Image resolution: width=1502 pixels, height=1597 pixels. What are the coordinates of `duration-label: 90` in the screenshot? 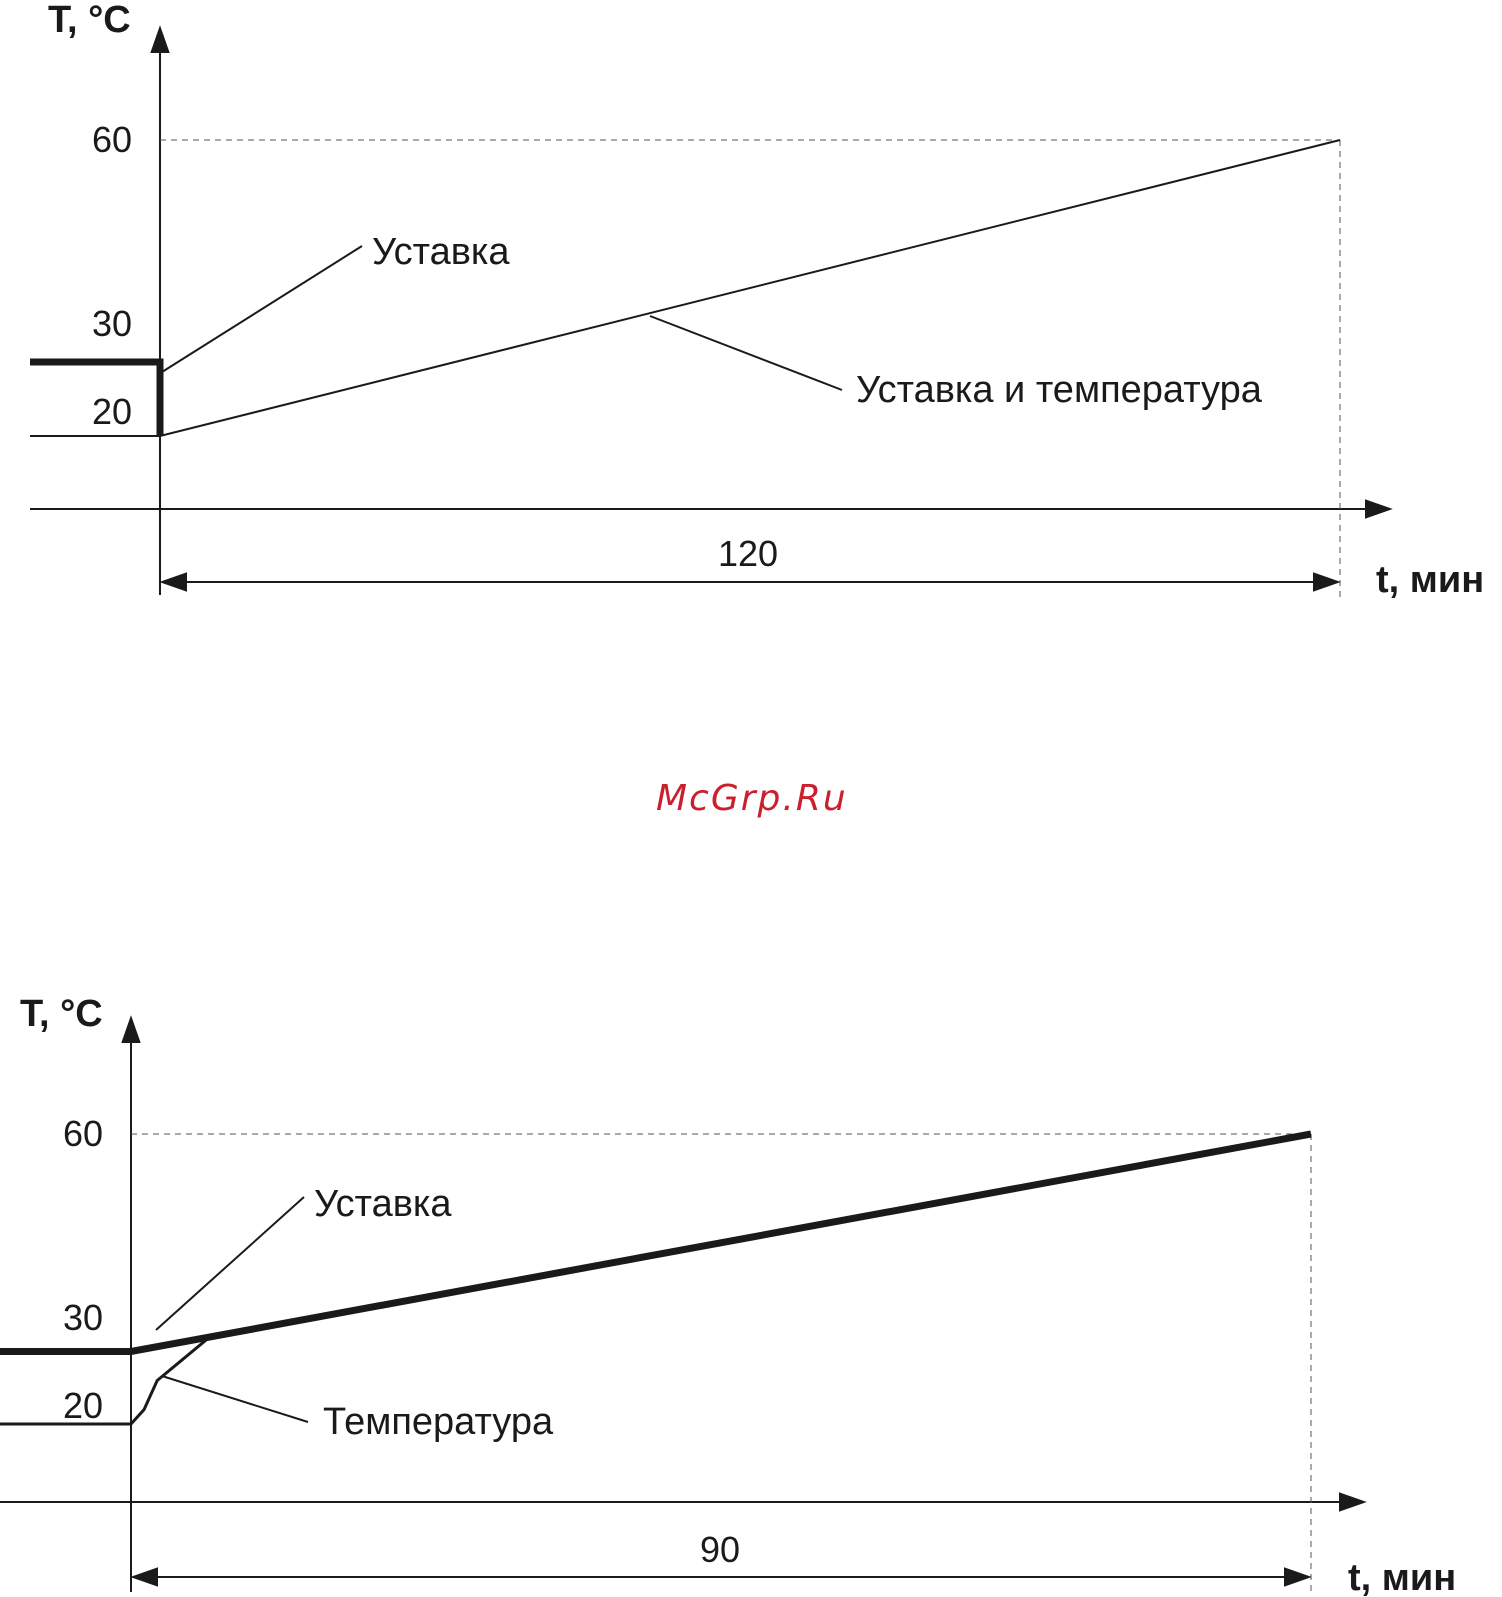 It's located at (720, 1549).